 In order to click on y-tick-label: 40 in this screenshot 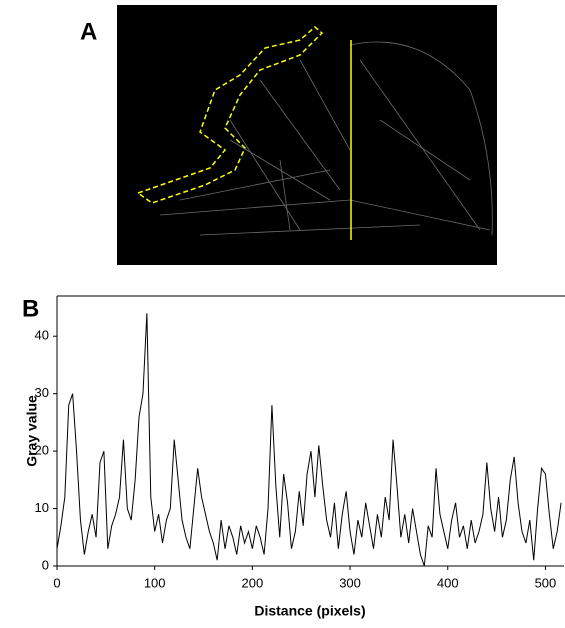, I will do `click(42, 335)`.